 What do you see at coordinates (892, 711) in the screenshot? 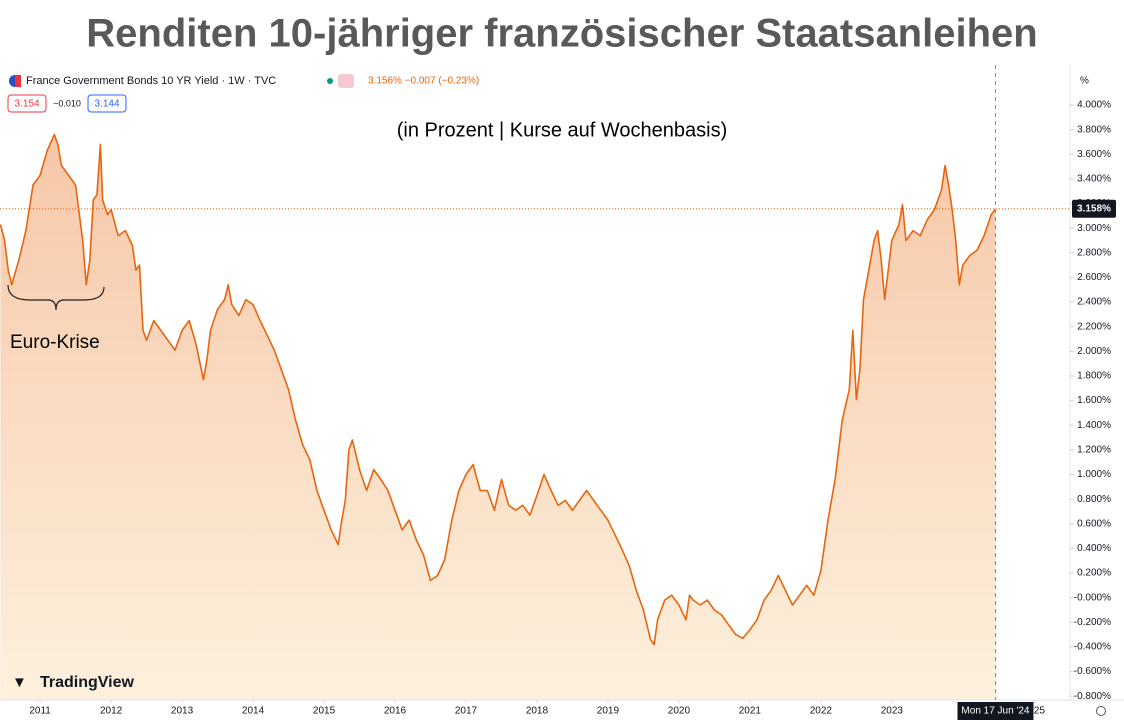
I see `x-tick-label: 2023` at bounding box center [892, 711].